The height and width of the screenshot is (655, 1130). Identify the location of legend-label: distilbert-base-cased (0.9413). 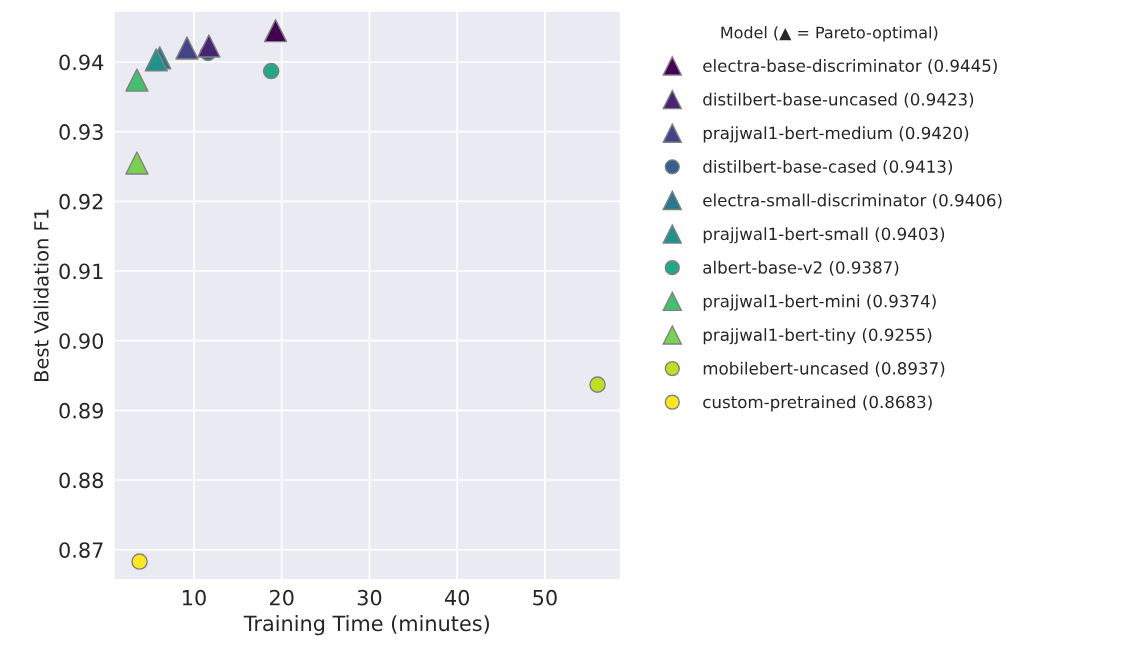
(828, 167).